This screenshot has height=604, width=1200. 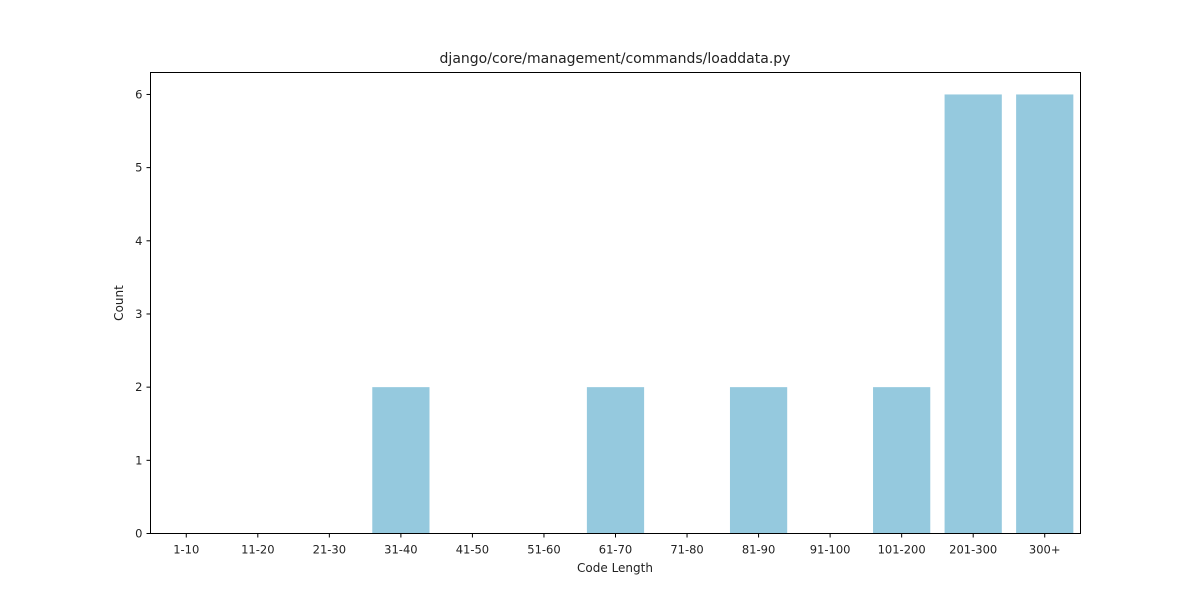 What do you see at coordinates (138, 168) in the screenshot?
I see `y-tick-label: 5` at bounding box center [138, 168].